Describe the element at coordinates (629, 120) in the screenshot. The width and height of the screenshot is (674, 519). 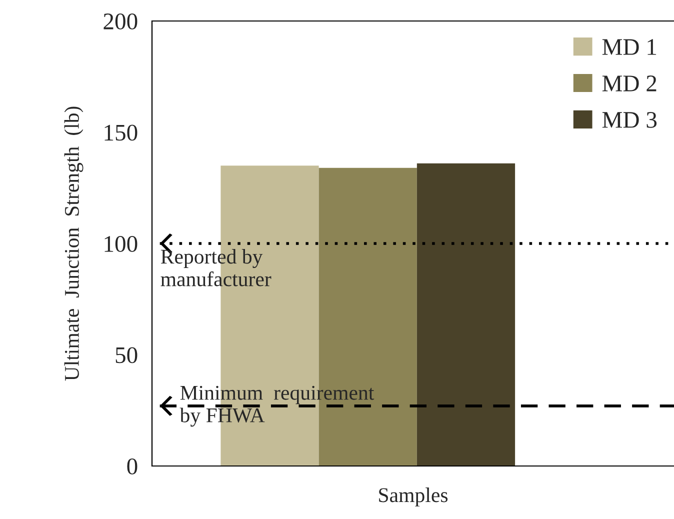
I see `legend-label: MD 3` at that location.